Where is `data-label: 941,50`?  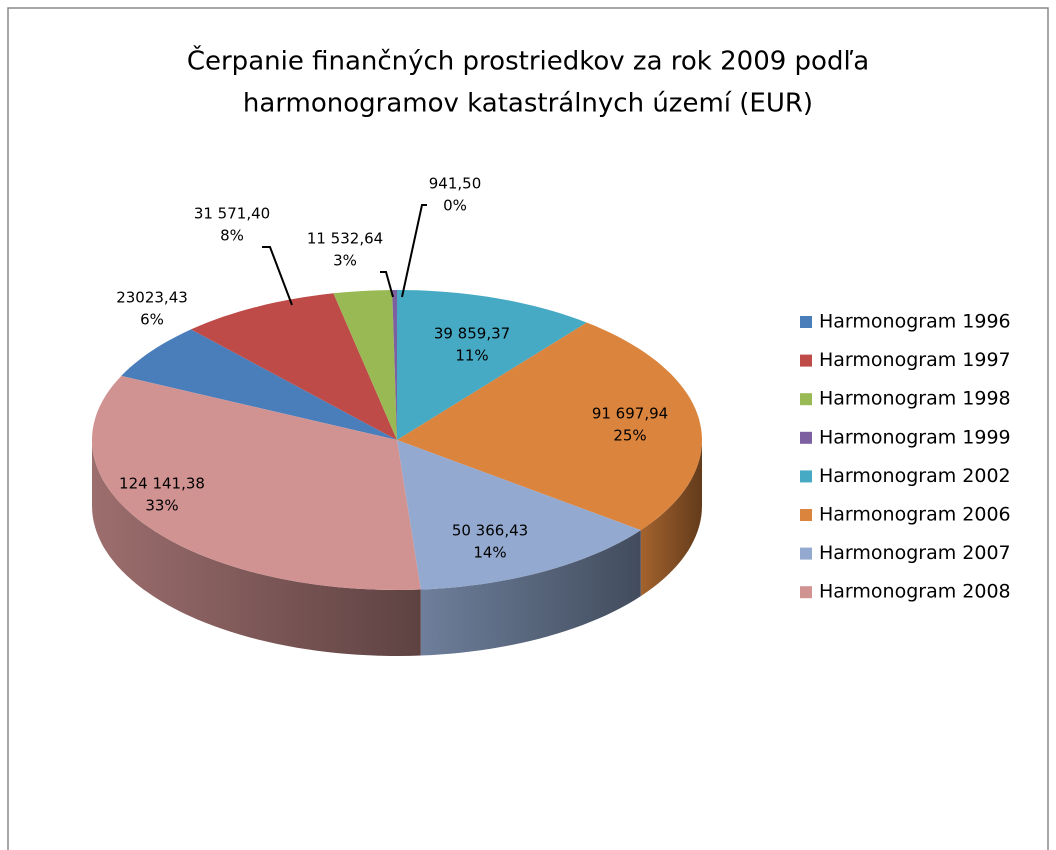
data-label: 941,50 is located at coordinates (455, 184).